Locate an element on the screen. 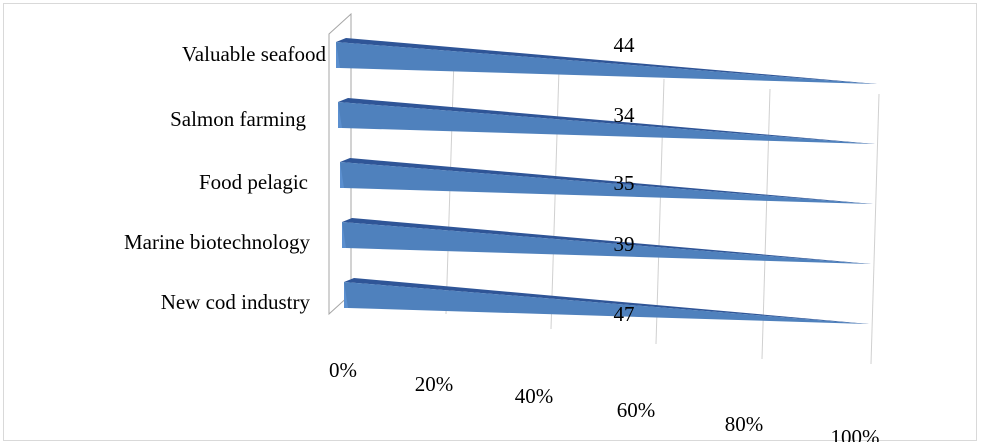  data-label-3: 39 is located at coordinates (624, 244).